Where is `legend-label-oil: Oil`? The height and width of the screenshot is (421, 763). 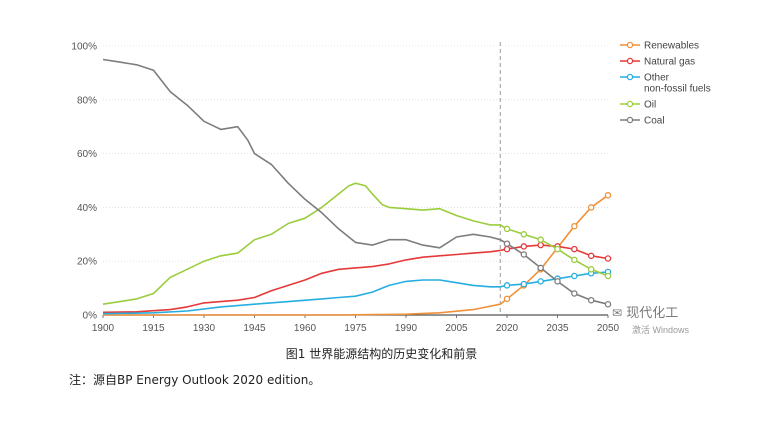 legend-label-oil: Oil is located at coordinates (650, 105).